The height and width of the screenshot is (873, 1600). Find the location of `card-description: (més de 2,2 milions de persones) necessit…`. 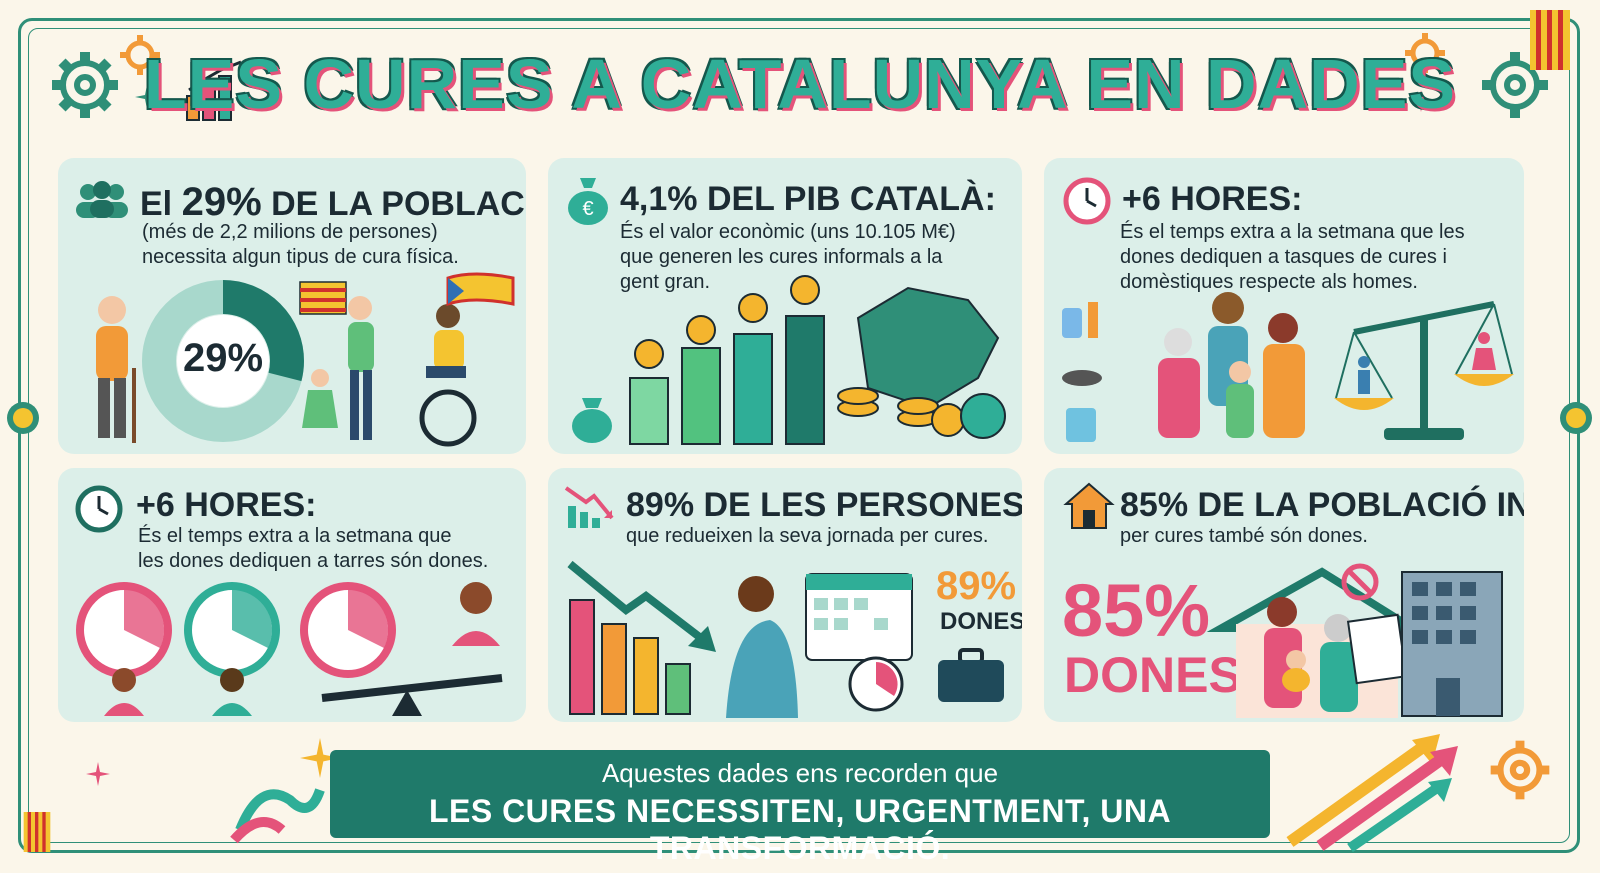

card-description: (més de 2,2 milions de persones) necessit… is located at coordinates (300, 244).